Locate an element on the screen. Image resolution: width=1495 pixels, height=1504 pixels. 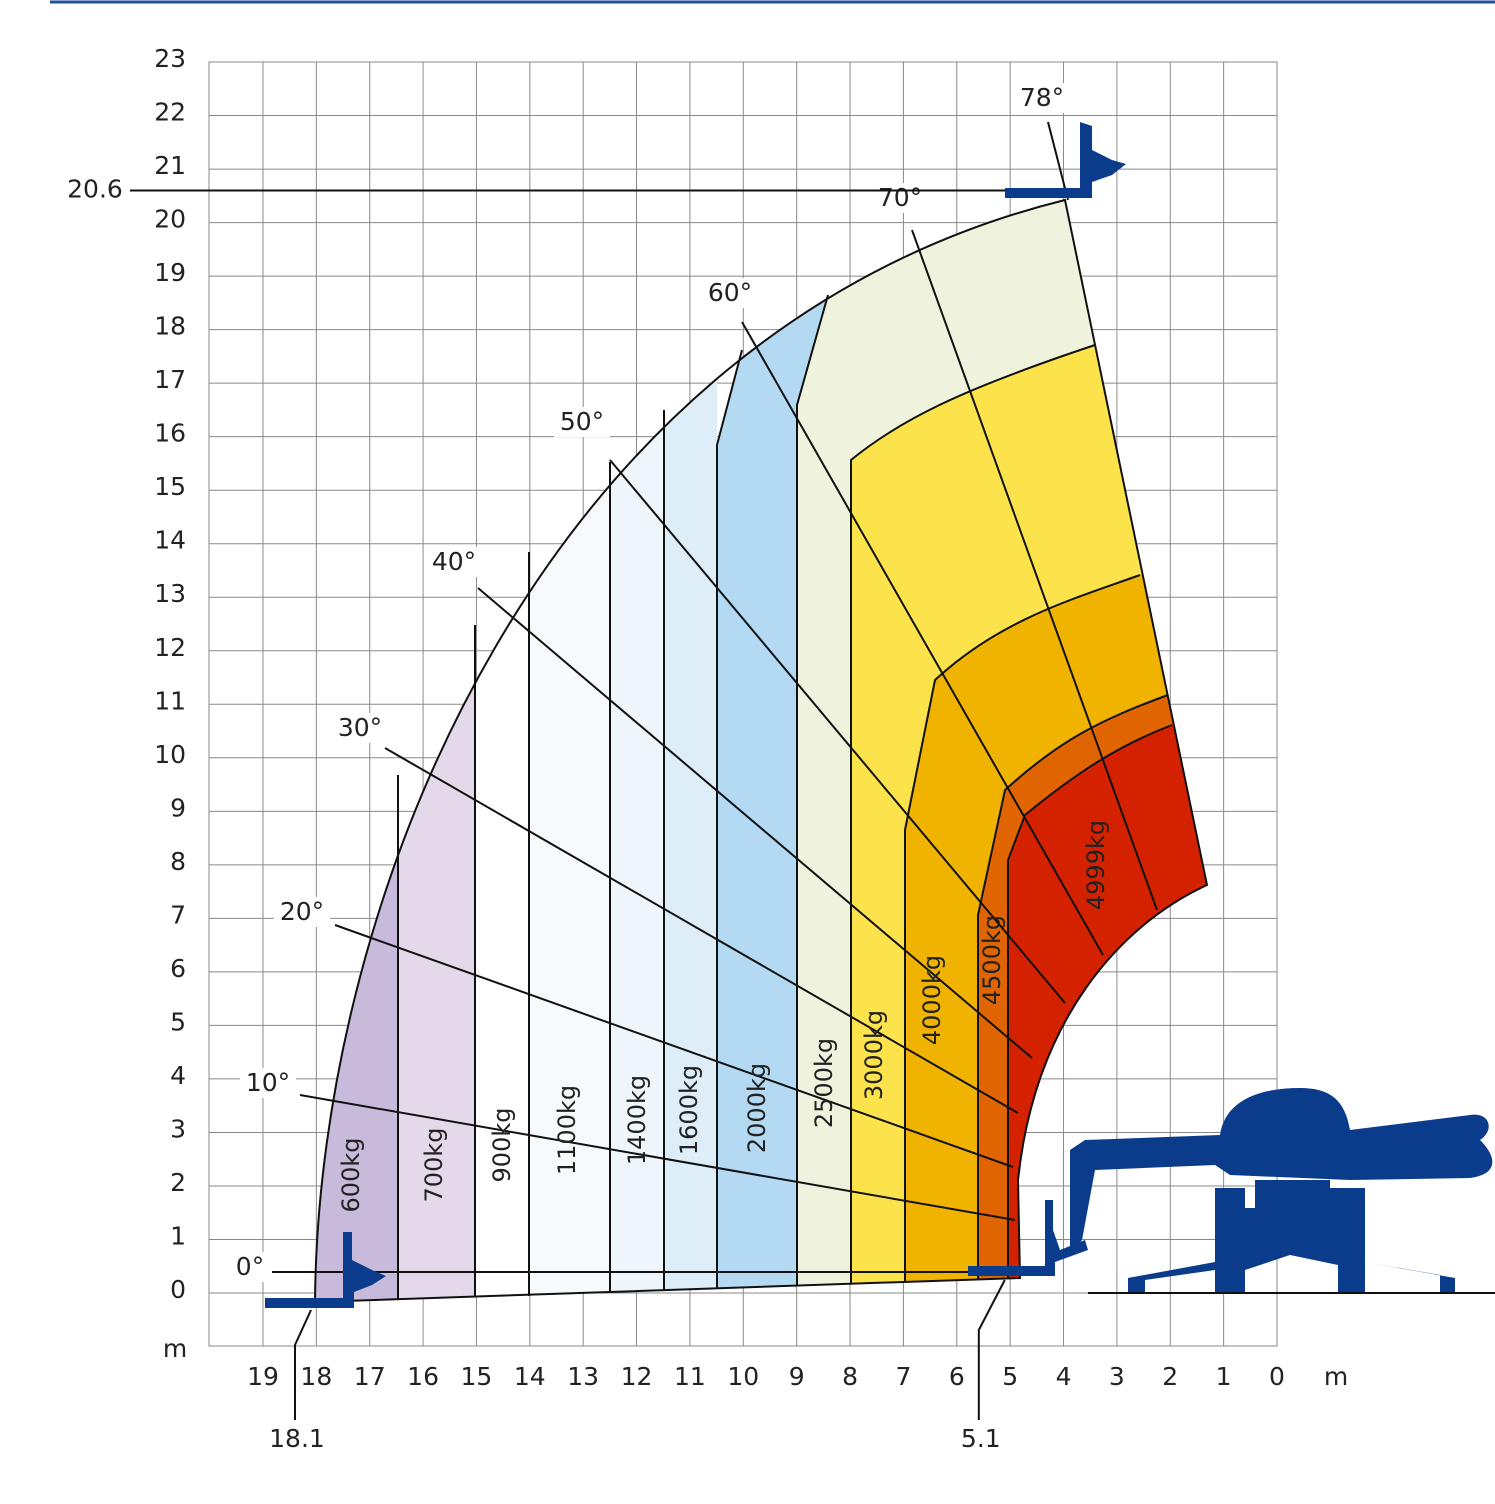
x-tick-label: 4 is located at coordinates (1064, 1376).